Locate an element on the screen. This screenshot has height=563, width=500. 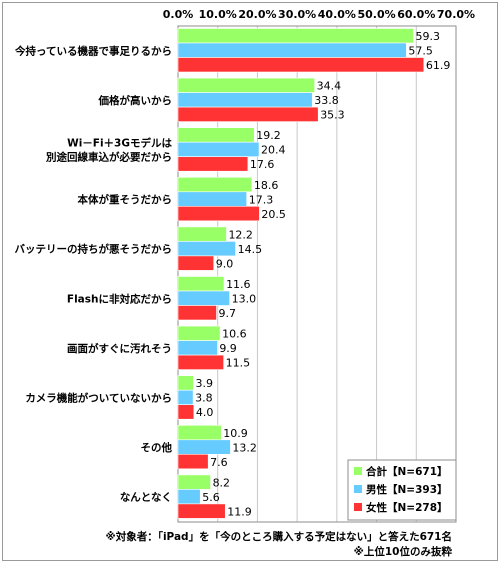
legend: 合計【N=671】男性【N=393】女性【N=278】 is located at coordinates (402, 490).